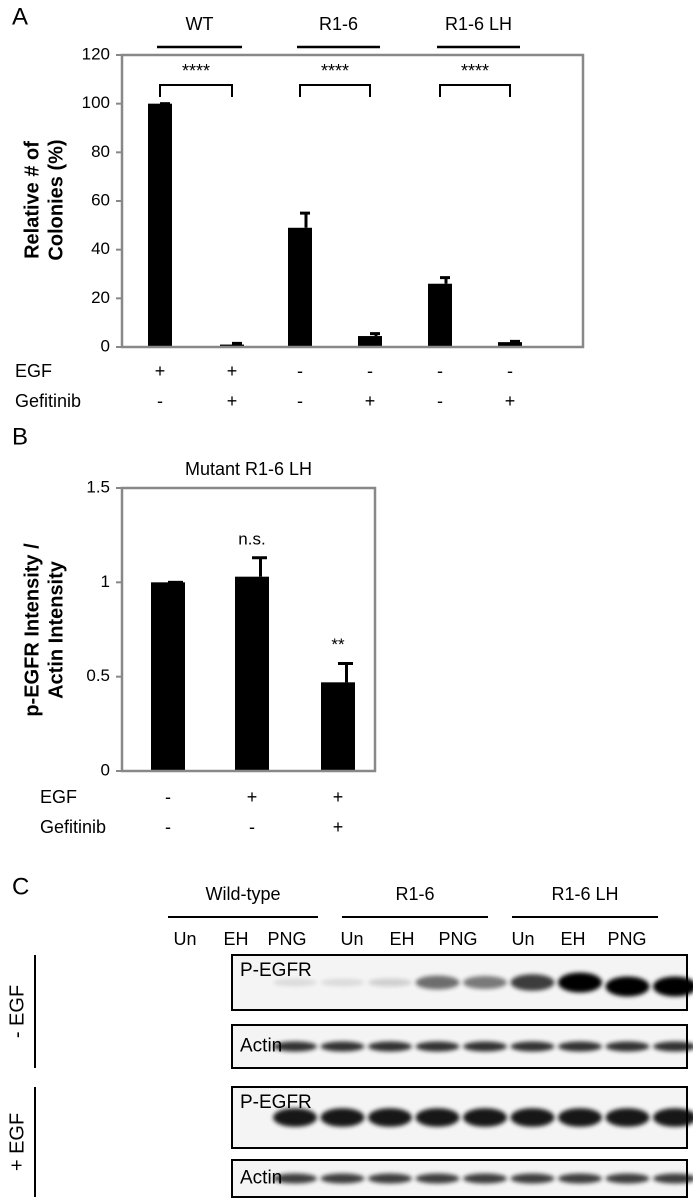 The image size is (693, 1200). What do you see at coordinates (20, 886) in the screenshot?
I see `panel-label: C` at bounding box center [20, 886].